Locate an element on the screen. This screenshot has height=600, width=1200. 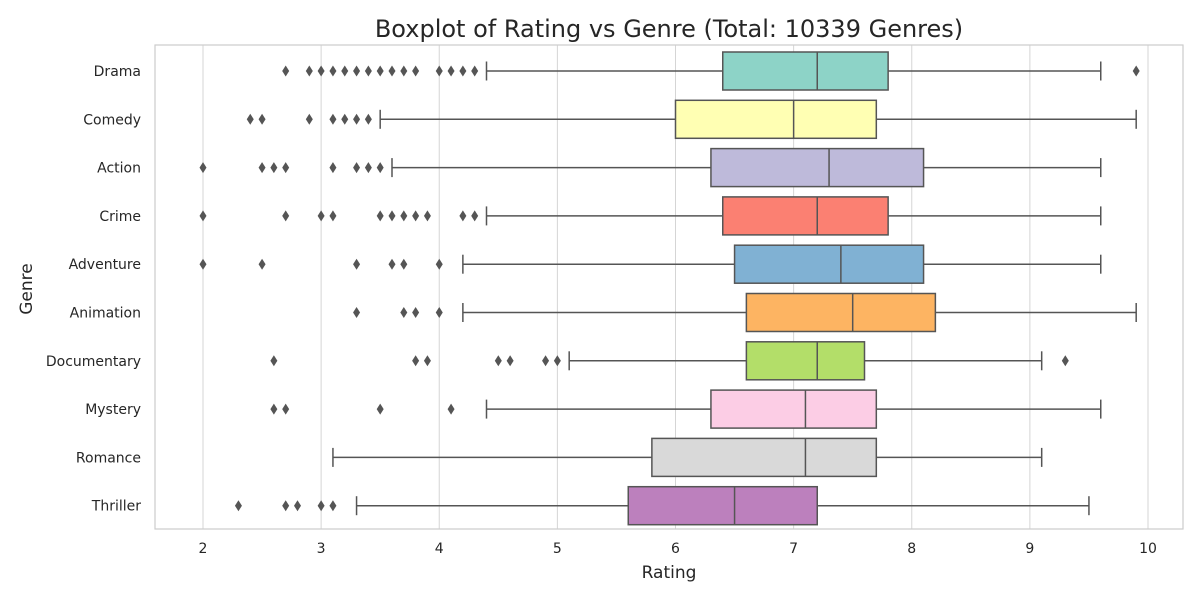
box-crime is located at coordinates (650, 216).